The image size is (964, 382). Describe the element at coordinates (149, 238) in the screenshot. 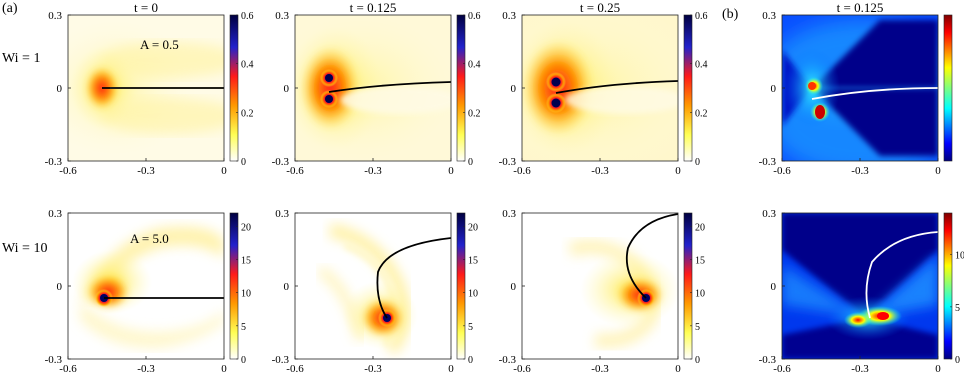

I see `amplitude-label-a50: A = 5.0` at that location.